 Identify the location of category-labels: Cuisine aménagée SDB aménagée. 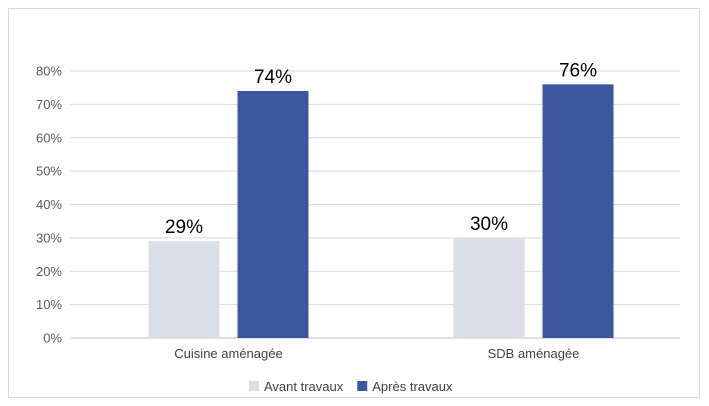
(376, 353).